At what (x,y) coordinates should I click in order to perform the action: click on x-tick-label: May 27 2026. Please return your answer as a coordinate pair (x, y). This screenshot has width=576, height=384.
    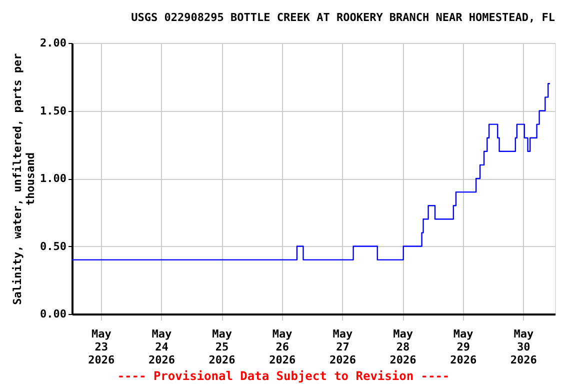
    Looking at the image, I should click on (342, 347).